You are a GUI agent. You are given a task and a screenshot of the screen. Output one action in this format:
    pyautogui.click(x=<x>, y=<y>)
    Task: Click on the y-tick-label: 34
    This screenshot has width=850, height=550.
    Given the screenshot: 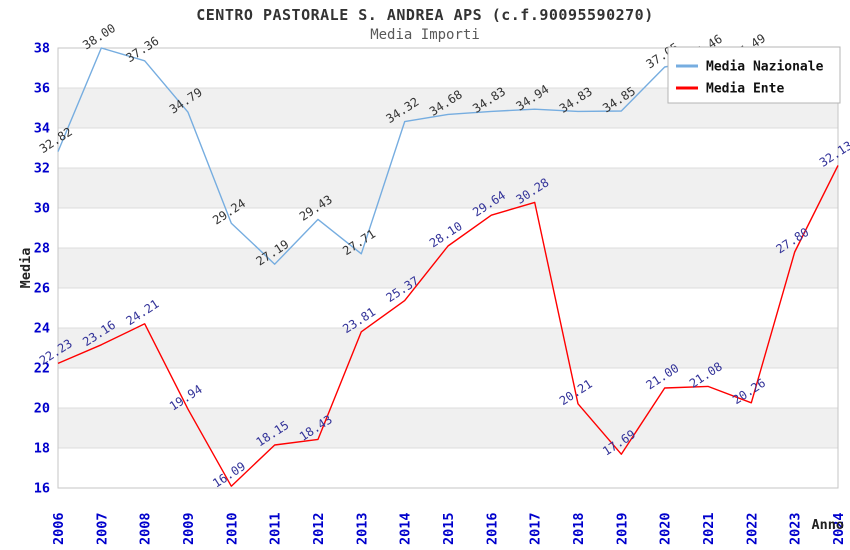 What is the action you would take?
    pyautogui.click(x=42, y=129)
    